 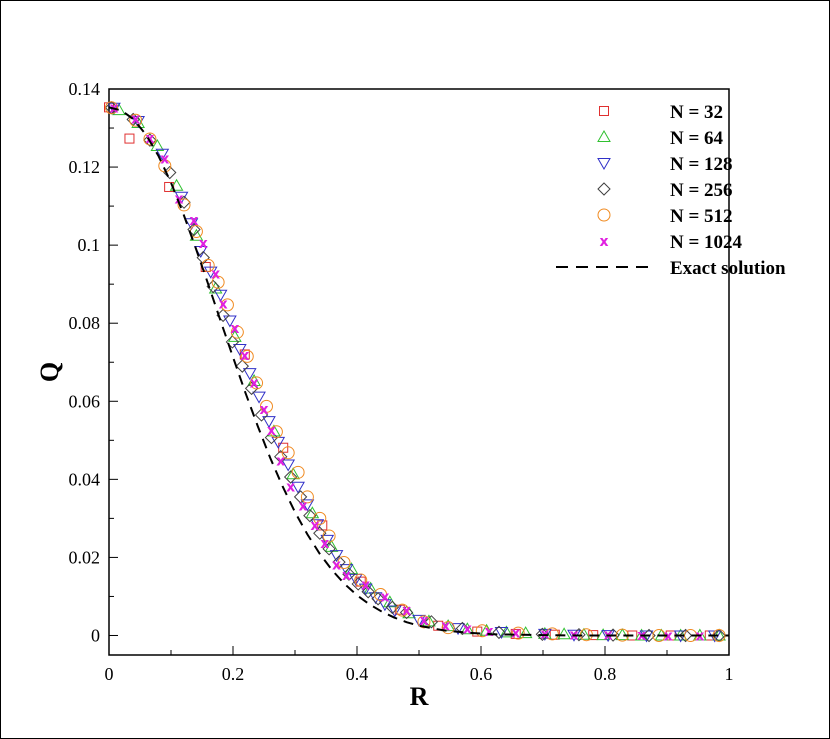 I want to click on legend-label: N = 64, so click(x=697, y=138).